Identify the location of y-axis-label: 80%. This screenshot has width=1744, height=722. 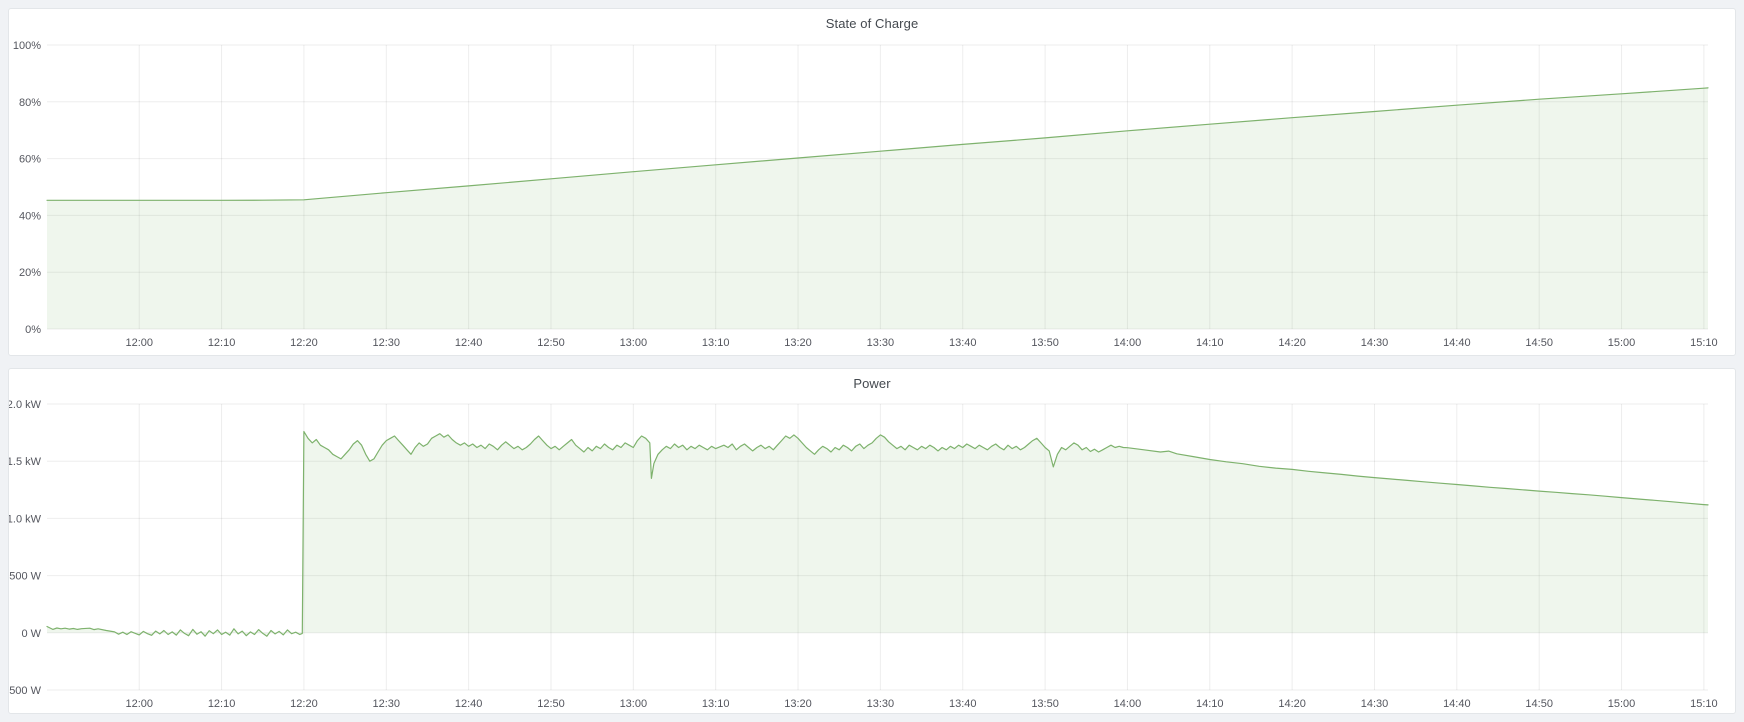
(30, 103).